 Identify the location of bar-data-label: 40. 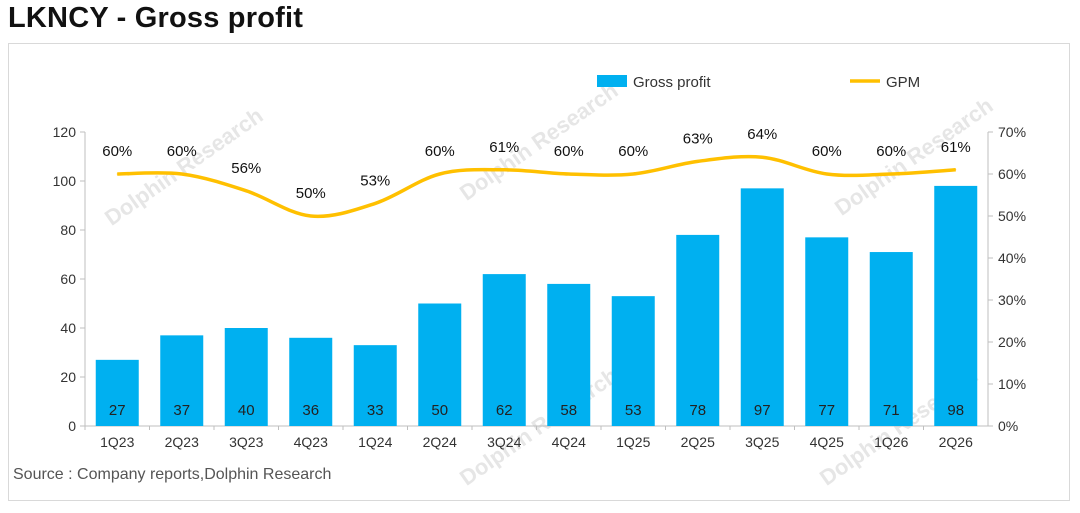
(246, 410).